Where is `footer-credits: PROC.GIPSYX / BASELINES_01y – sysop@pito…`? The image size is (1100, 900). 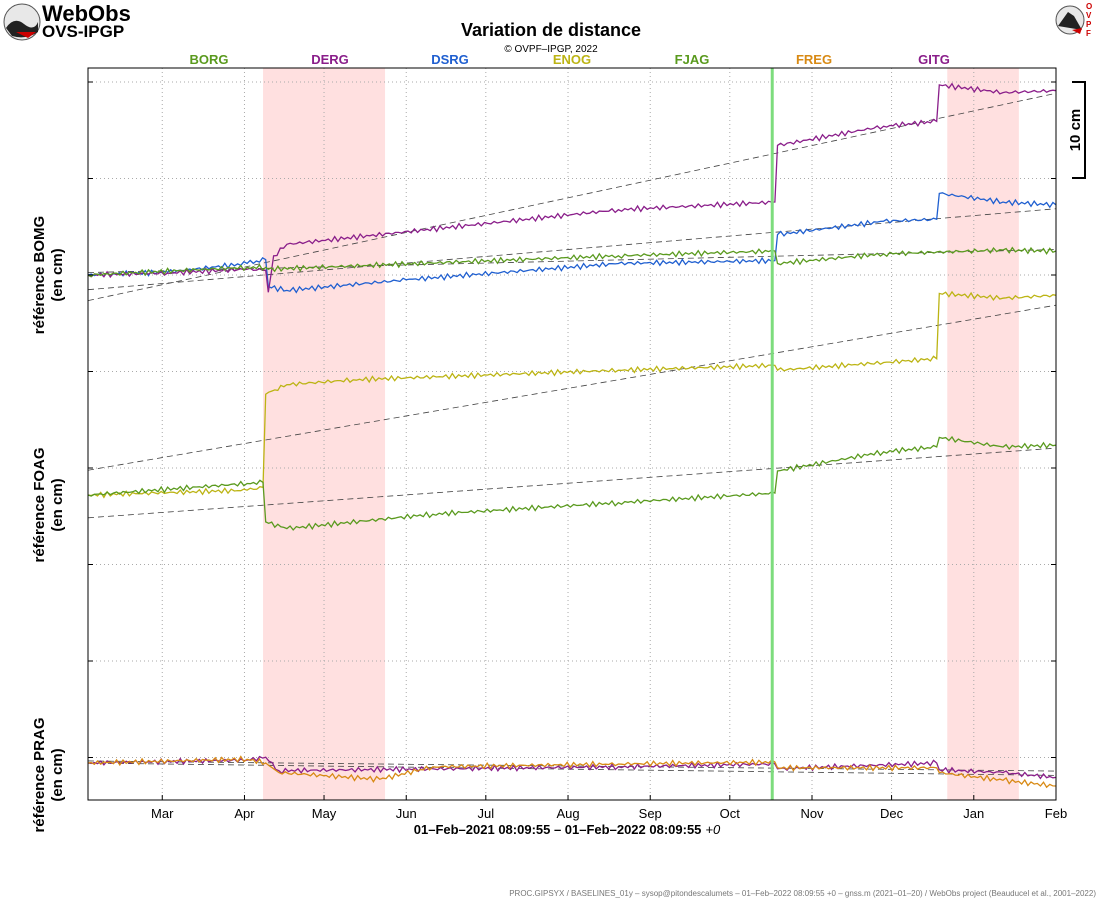
footer-credits: PROC.GIPSYX / BASELINES_01y – sysop@pito… is located at coordinates (802, 893).